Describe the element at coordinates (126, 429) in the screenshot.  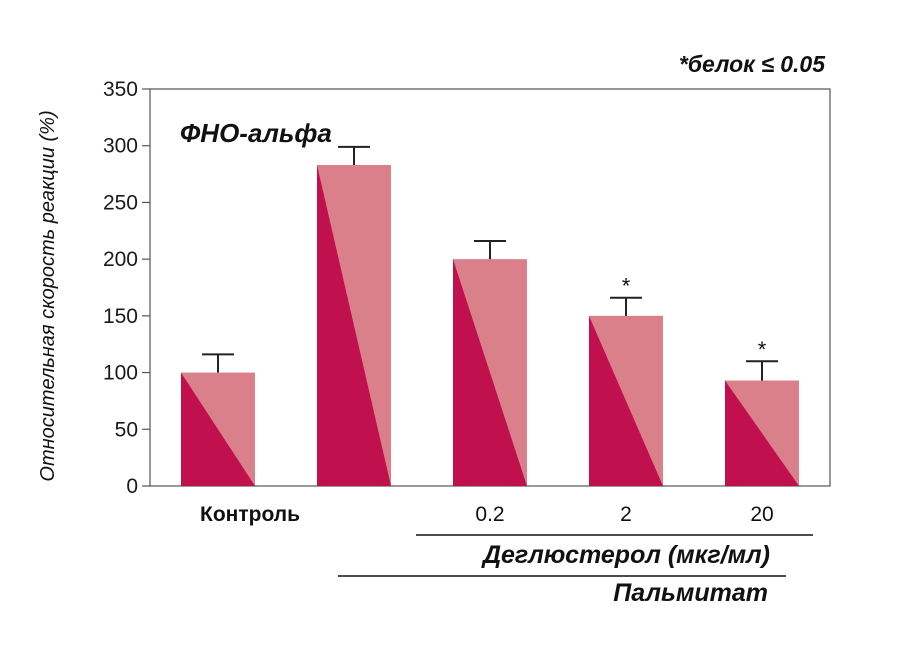
I see `y-tick-label: 50` at that location.